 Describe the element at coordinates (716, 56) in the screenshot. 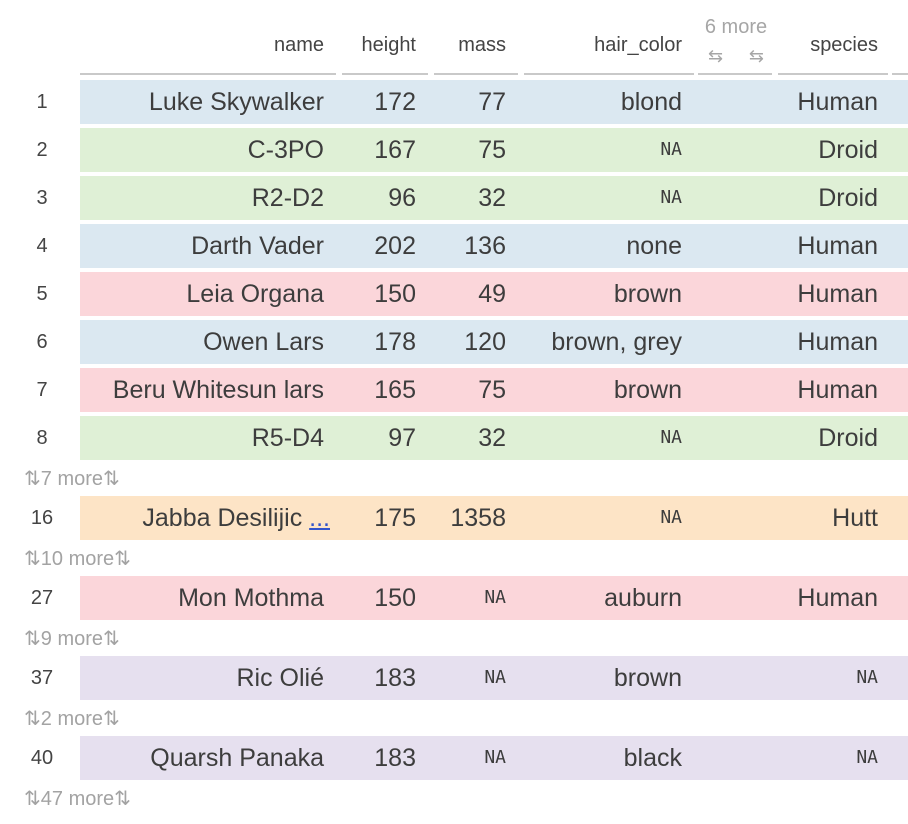

I see `expand-left-icon: ⇆` at that location.